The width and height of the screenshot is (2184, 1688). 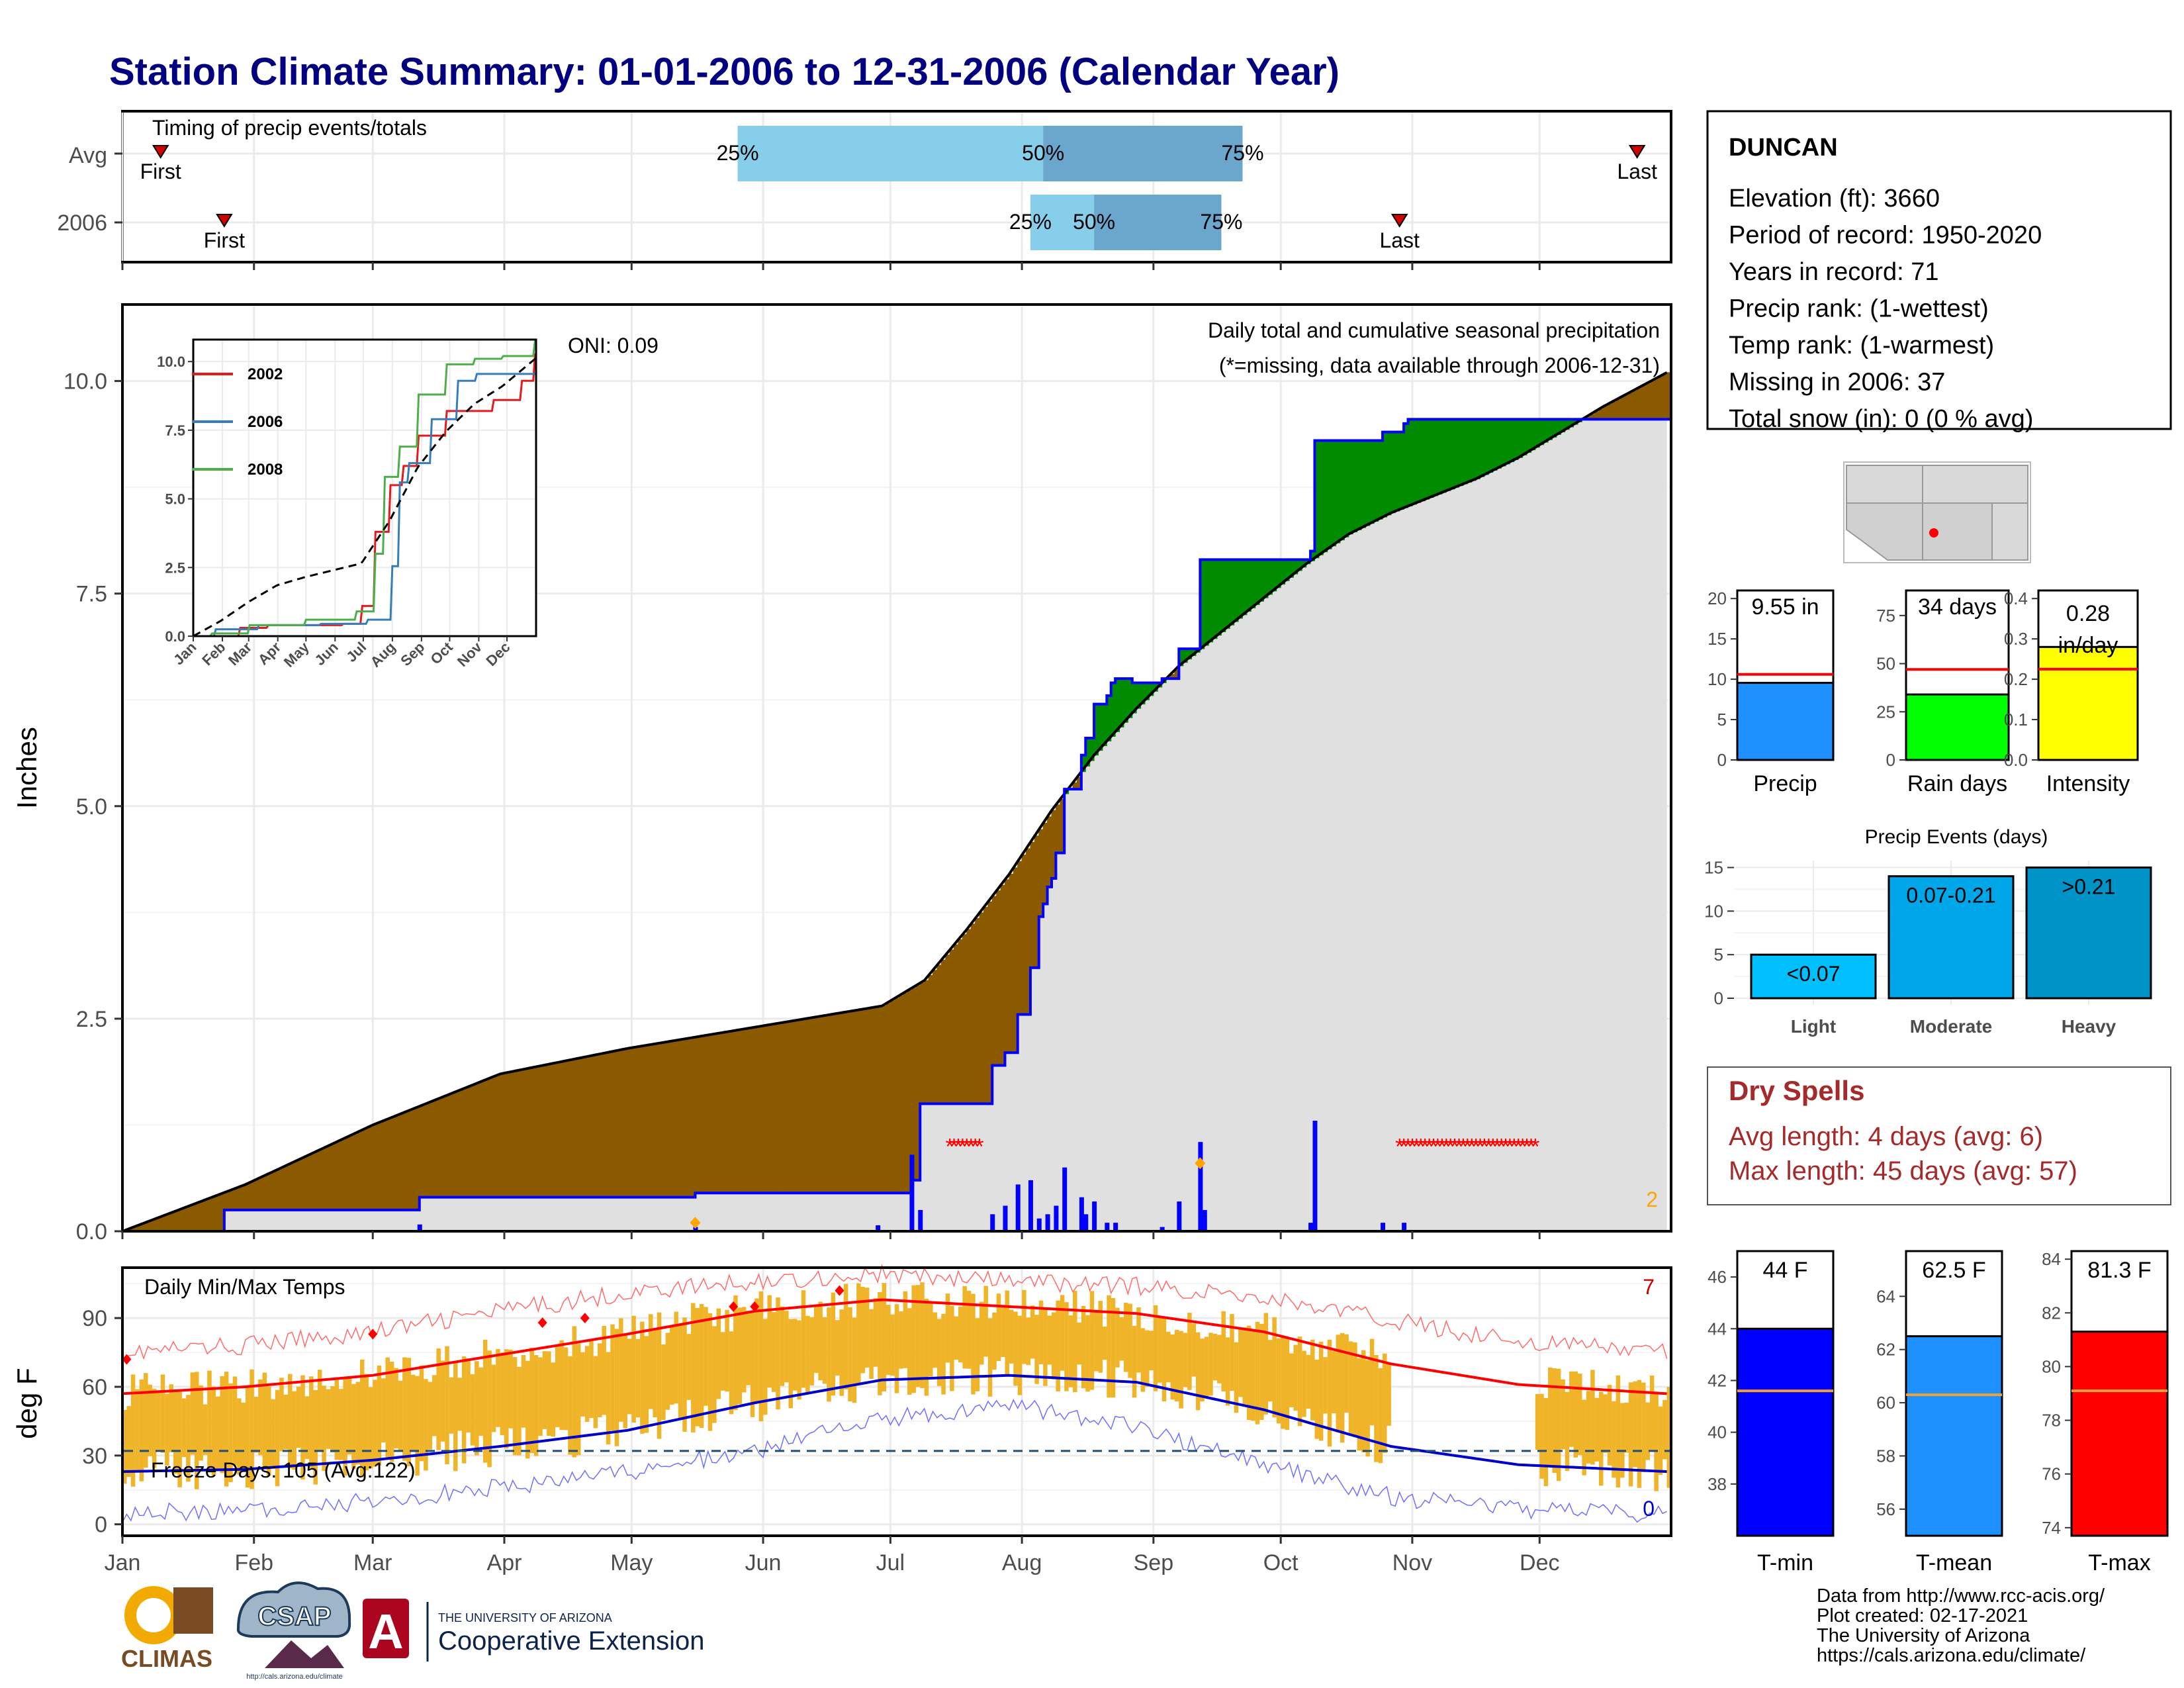 What do you see at coordinates (763, 1562) in the screenshot?
I see `month-label: Jun` at bounding box center [763, 1562].